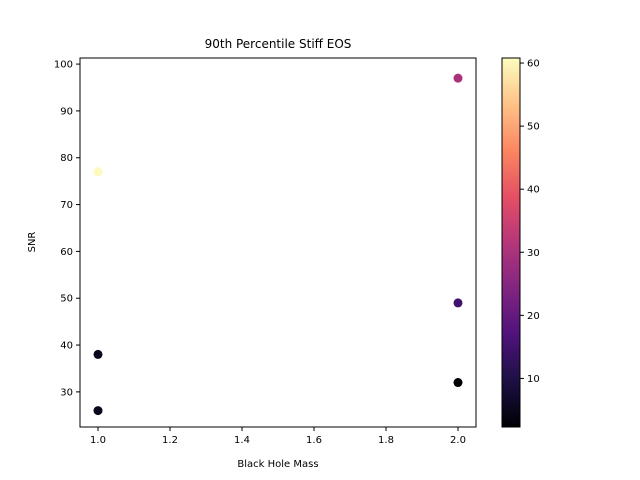 This screenshot has width=640, height=480. Describe the element at coordinates (66, 252) in the screenshot. I see `y-tick-label: 60` at that location.